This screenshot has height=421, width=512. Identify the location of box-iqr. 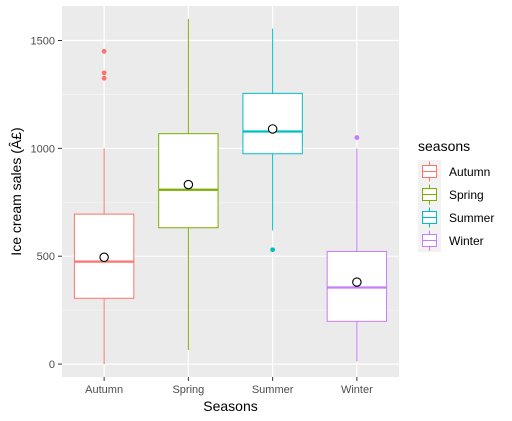
(272, 123).